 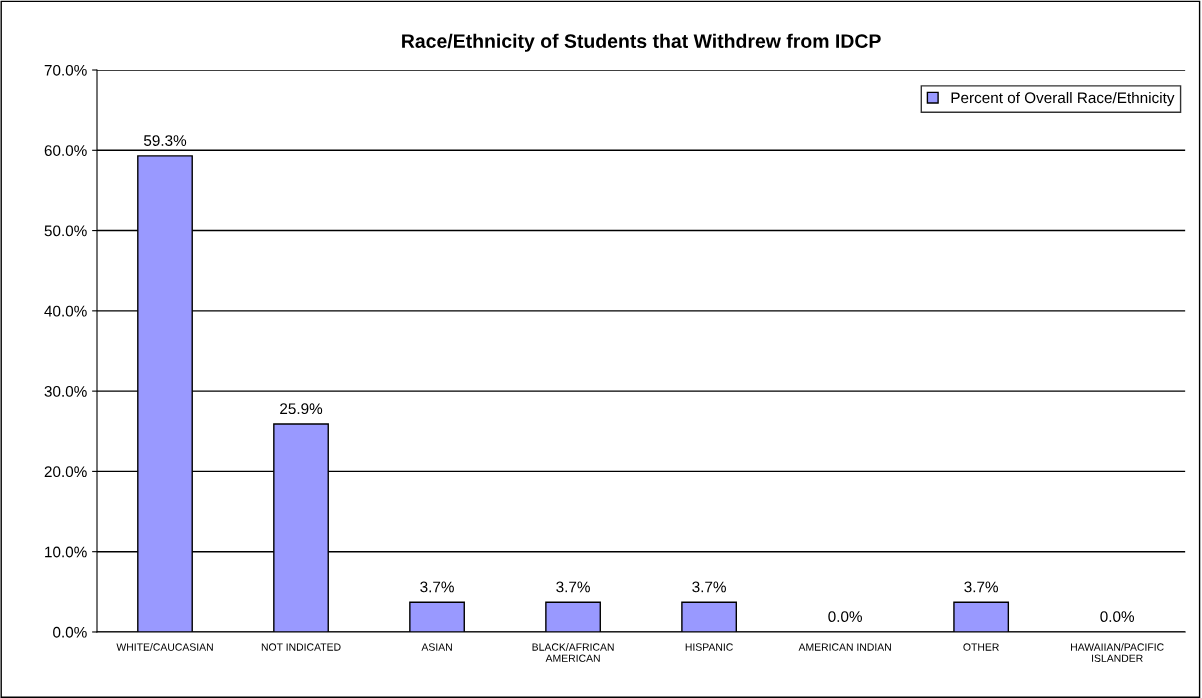 I want to click on legend-label: Percent of Overall Race/Ethnicity, so click(x=1063, y=99).